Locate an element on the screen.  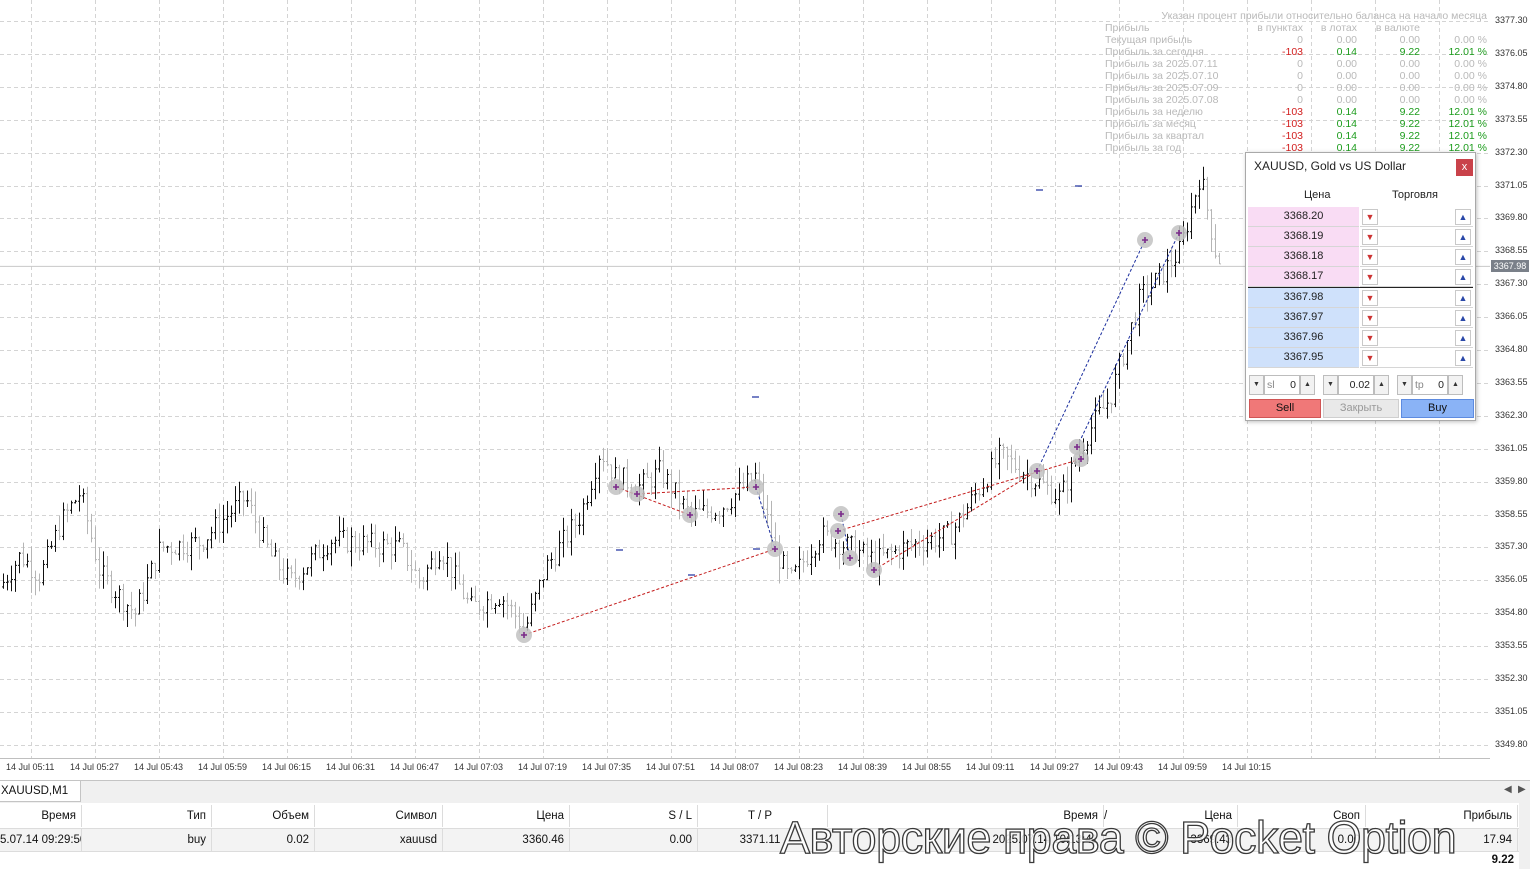
price-tick-label: 3368.55 is located at coordinates (1511, 250).